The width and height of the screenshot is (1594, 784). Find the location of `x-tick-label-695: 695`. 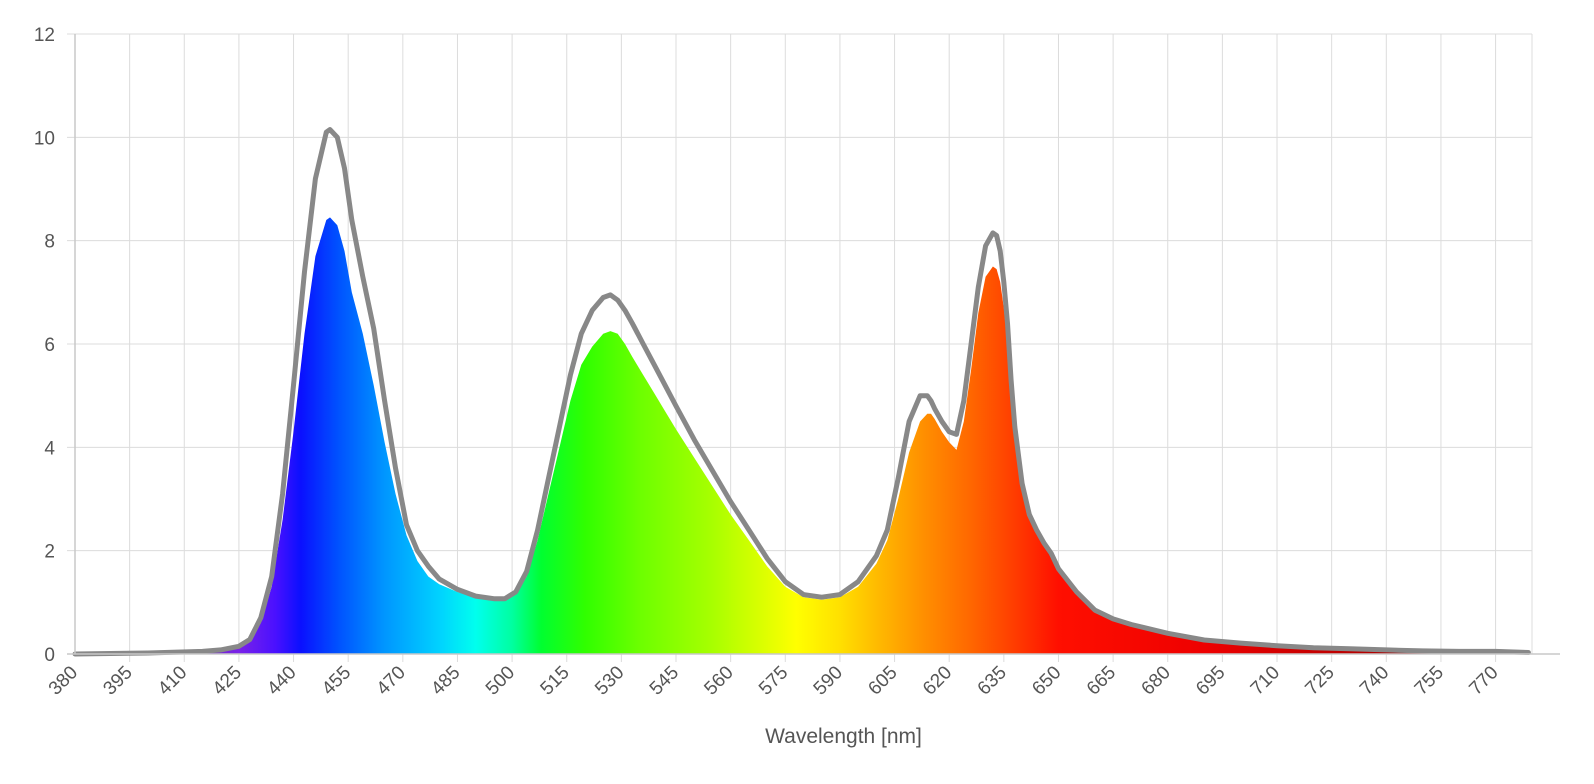

x-tick-label-695: 695 is located at coordinates (1210, 680).